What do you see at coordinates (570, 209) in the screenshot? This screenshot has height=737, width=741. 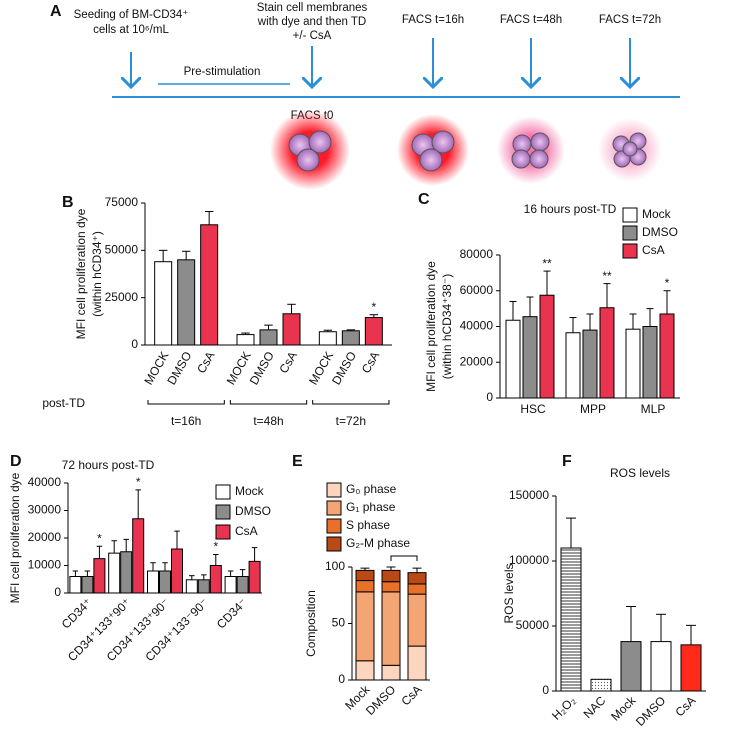 I see `chart-title: 16 hours post-TD` at bounding box center [570, 209].